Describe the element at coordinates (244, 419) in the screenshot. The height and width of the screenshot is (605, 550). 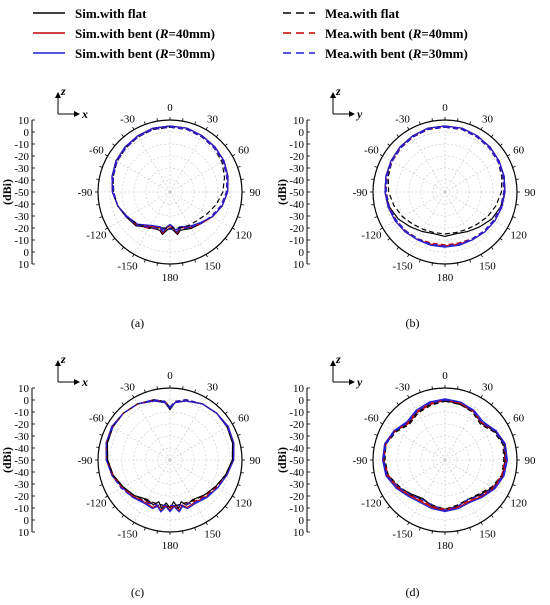
I see `angle-label: 60` at that location.